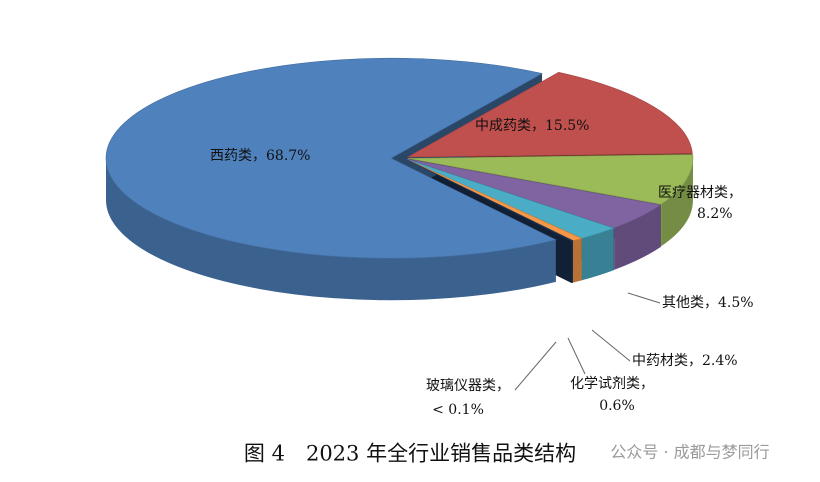 Image resolution: width=820 pixels, height=482 pixels. Describe the element at coordinates (617, 406) in the screenshot. I see `data-label-value: 0.6%` at that location.